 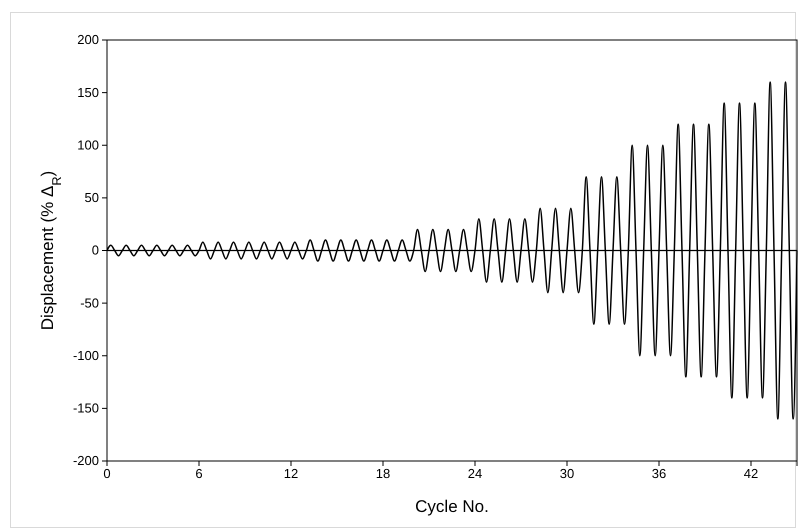 What do you see at coordinates (107, 474) in the screenshot?
I see `x-tick-label: 0` at bounding box center [107, 474].